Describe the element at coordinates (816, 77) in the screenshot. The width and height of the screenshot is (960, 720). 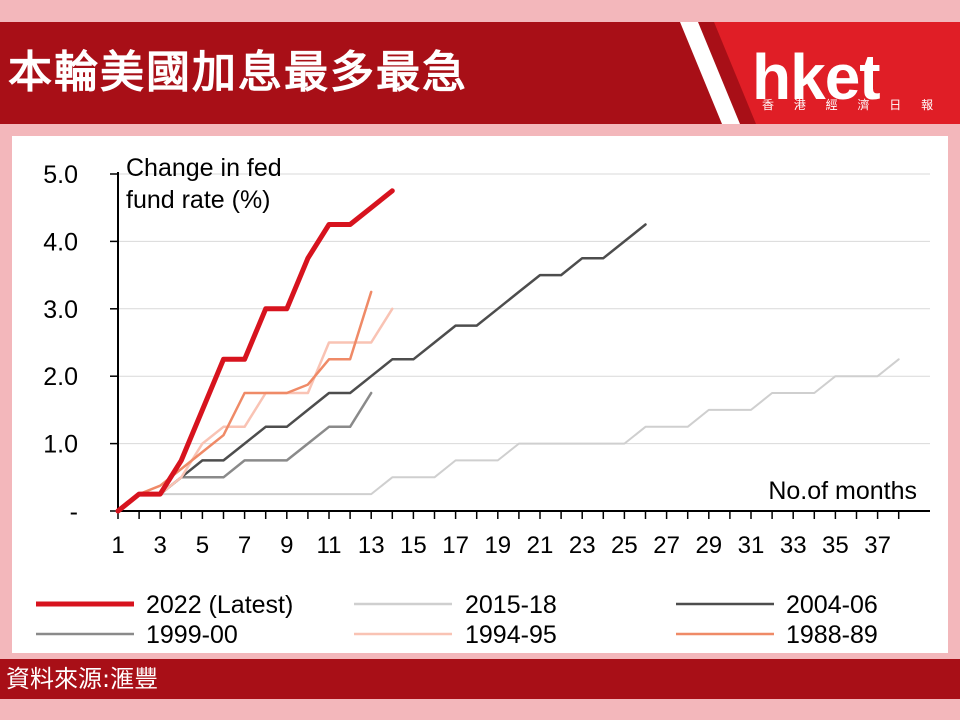
I see `hket-logo: hket` at that location.